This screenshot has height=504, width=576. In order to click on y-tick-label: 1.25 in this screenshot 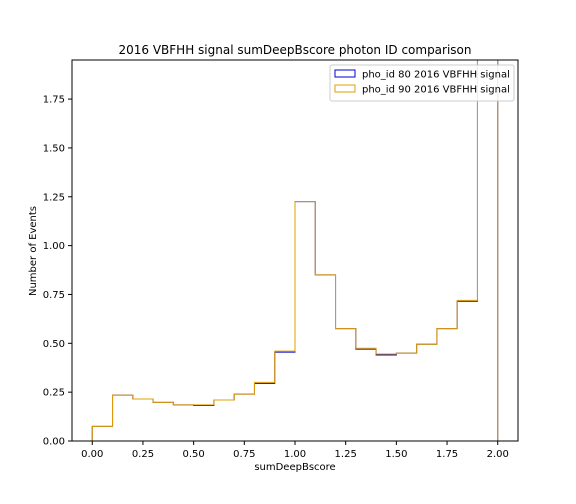, I will do `click(54, 197)`.